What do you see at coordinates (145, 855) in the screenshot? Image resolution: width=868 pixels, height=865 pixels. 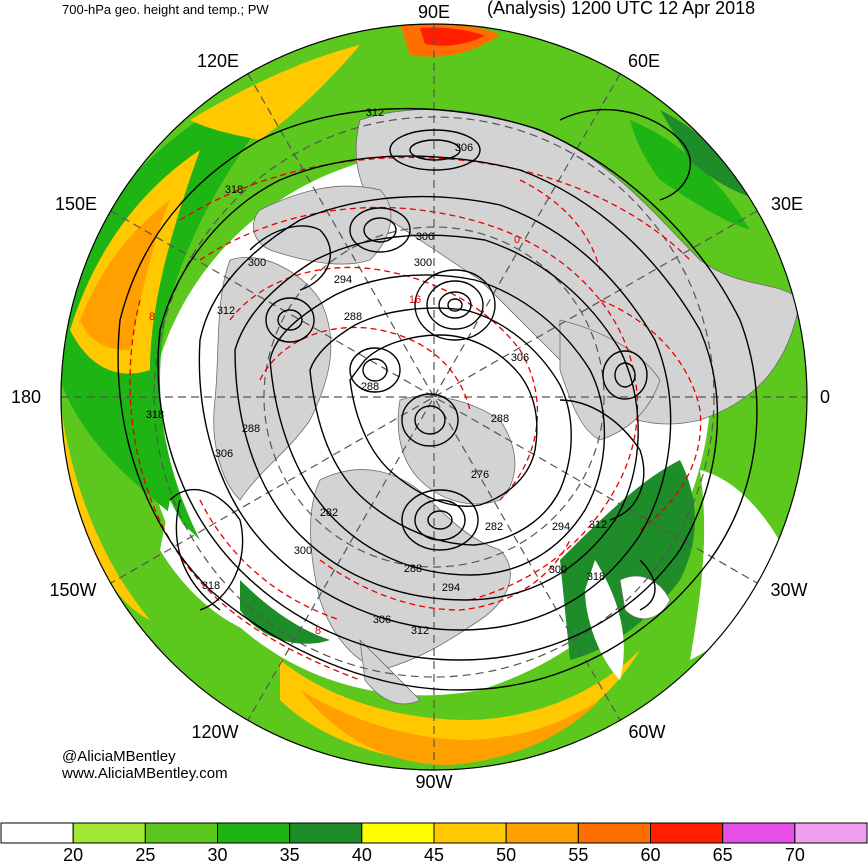 I see `colorbar-tick-label: 25` at bounding box center [145, 855].